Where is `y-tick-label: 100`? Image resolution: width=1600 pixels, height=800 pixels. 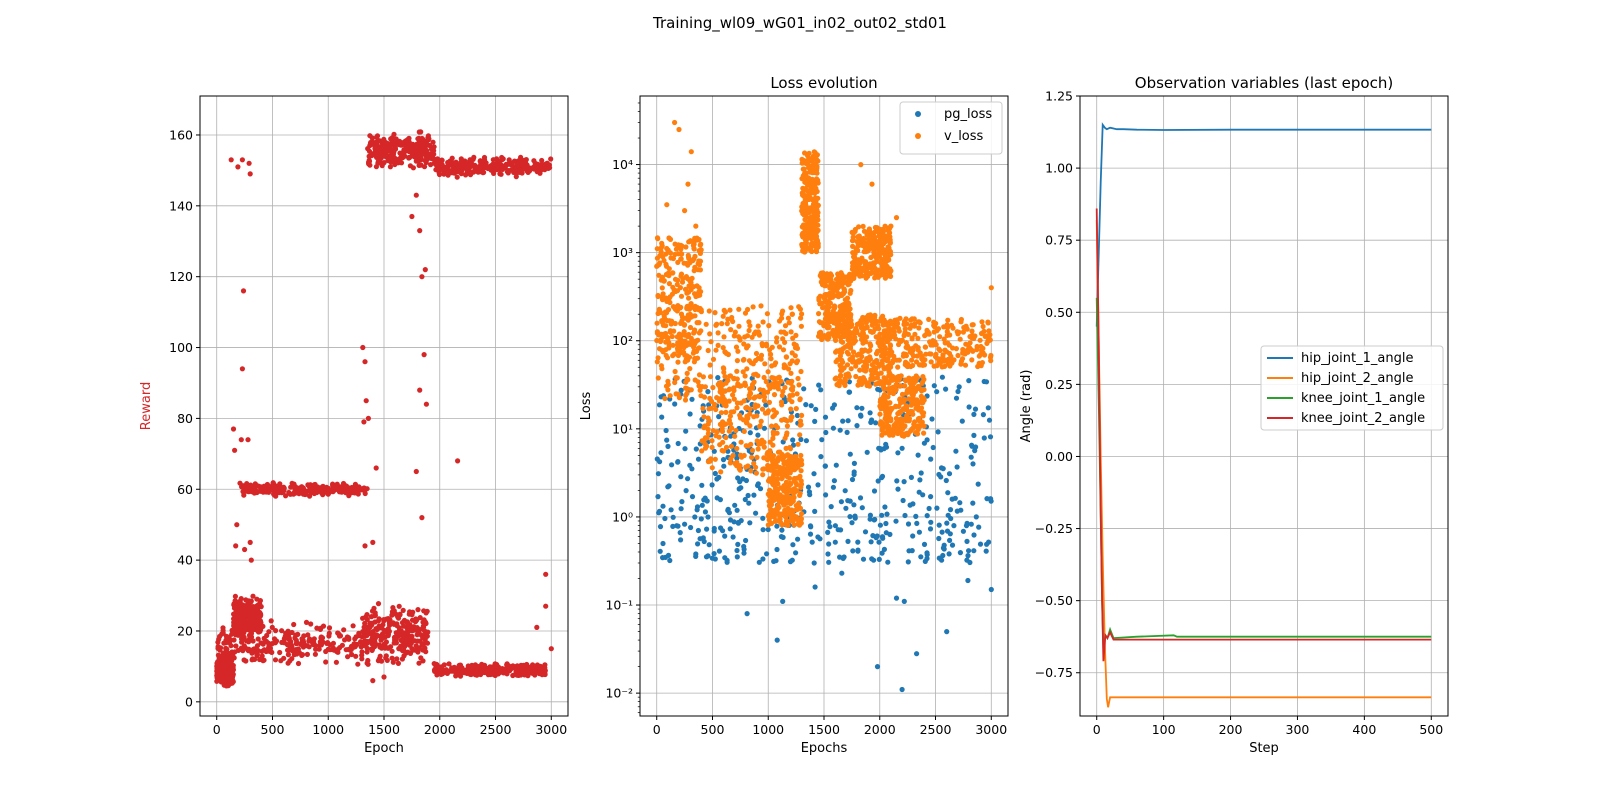 y-tick-label: 100 is located at coordinates (181, 347).